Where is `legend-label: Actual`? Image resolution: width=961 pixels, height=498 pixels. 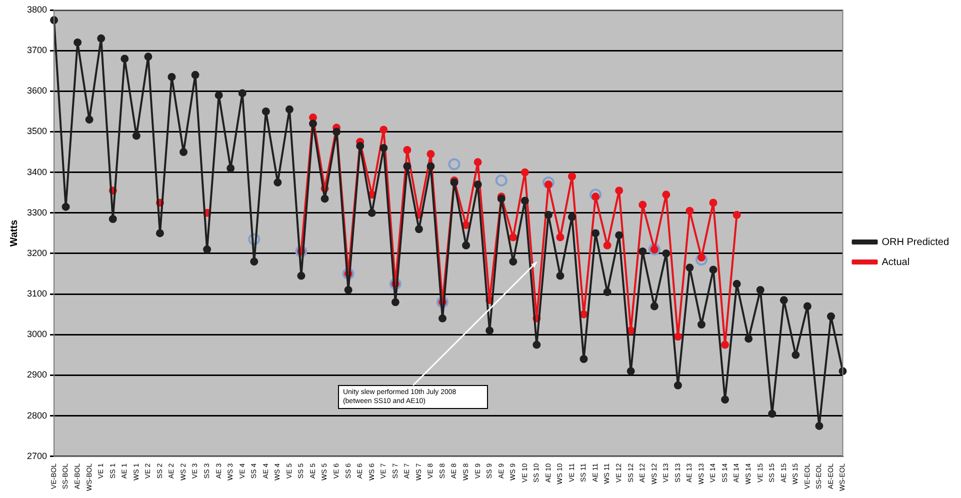 legend-label: Actual is located at coordinates (896, 262).